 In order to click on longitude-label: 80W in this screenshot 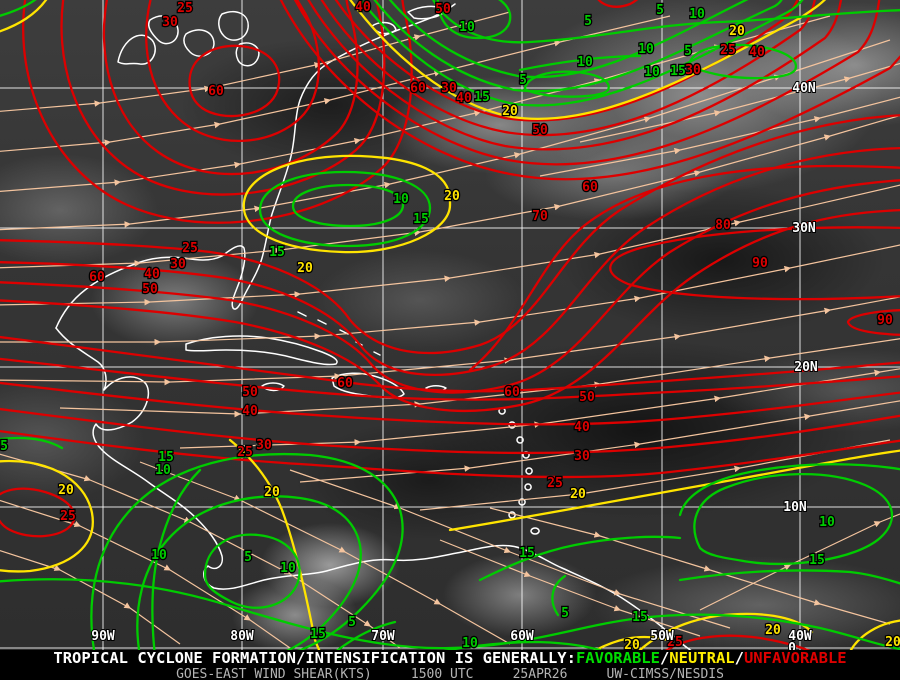, I will do `click(242, 636)`.